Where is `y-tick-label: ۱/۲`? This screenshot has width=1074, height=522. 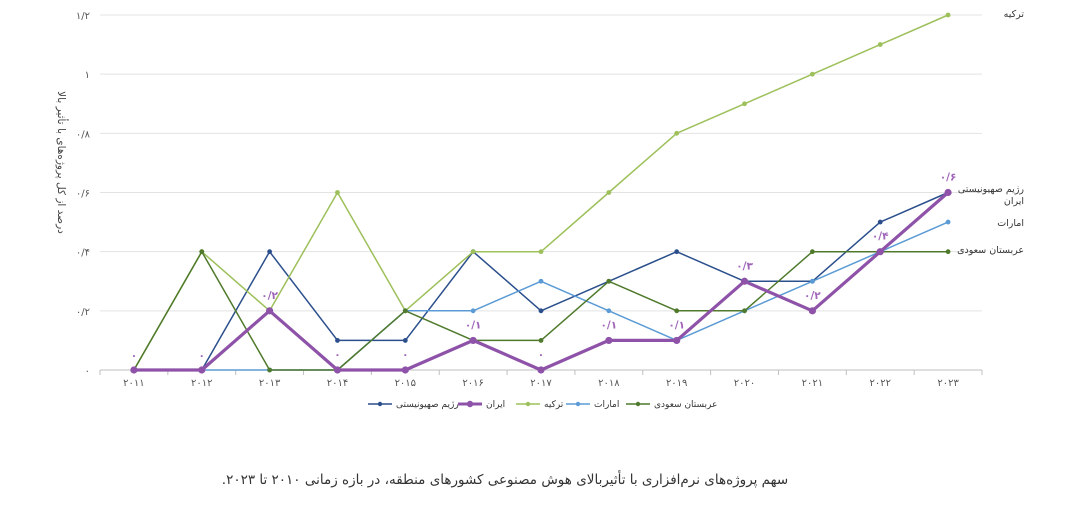
y-tick-label: ۱/۲ is located at coordinates (83, 16).